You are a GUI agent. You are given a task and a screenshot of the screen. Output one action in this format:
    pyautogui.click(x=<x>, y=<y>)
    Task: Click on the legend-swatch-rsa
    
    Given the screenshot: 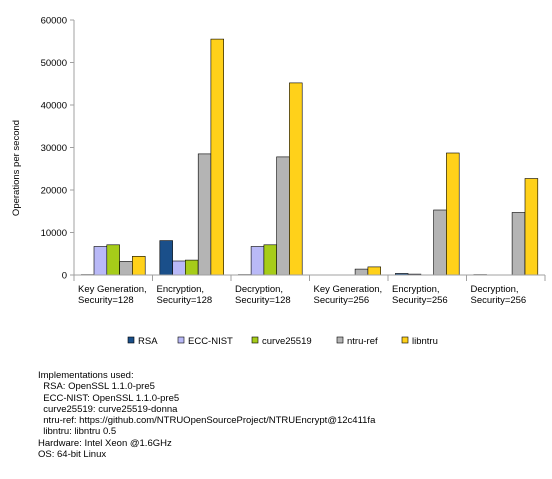 What is the action you would take?
    pyautogui.click(x=131, y=340)
    